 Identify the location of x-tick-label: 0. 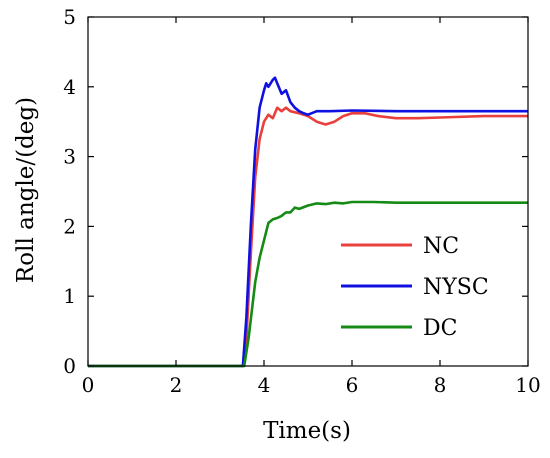
(88, 385).